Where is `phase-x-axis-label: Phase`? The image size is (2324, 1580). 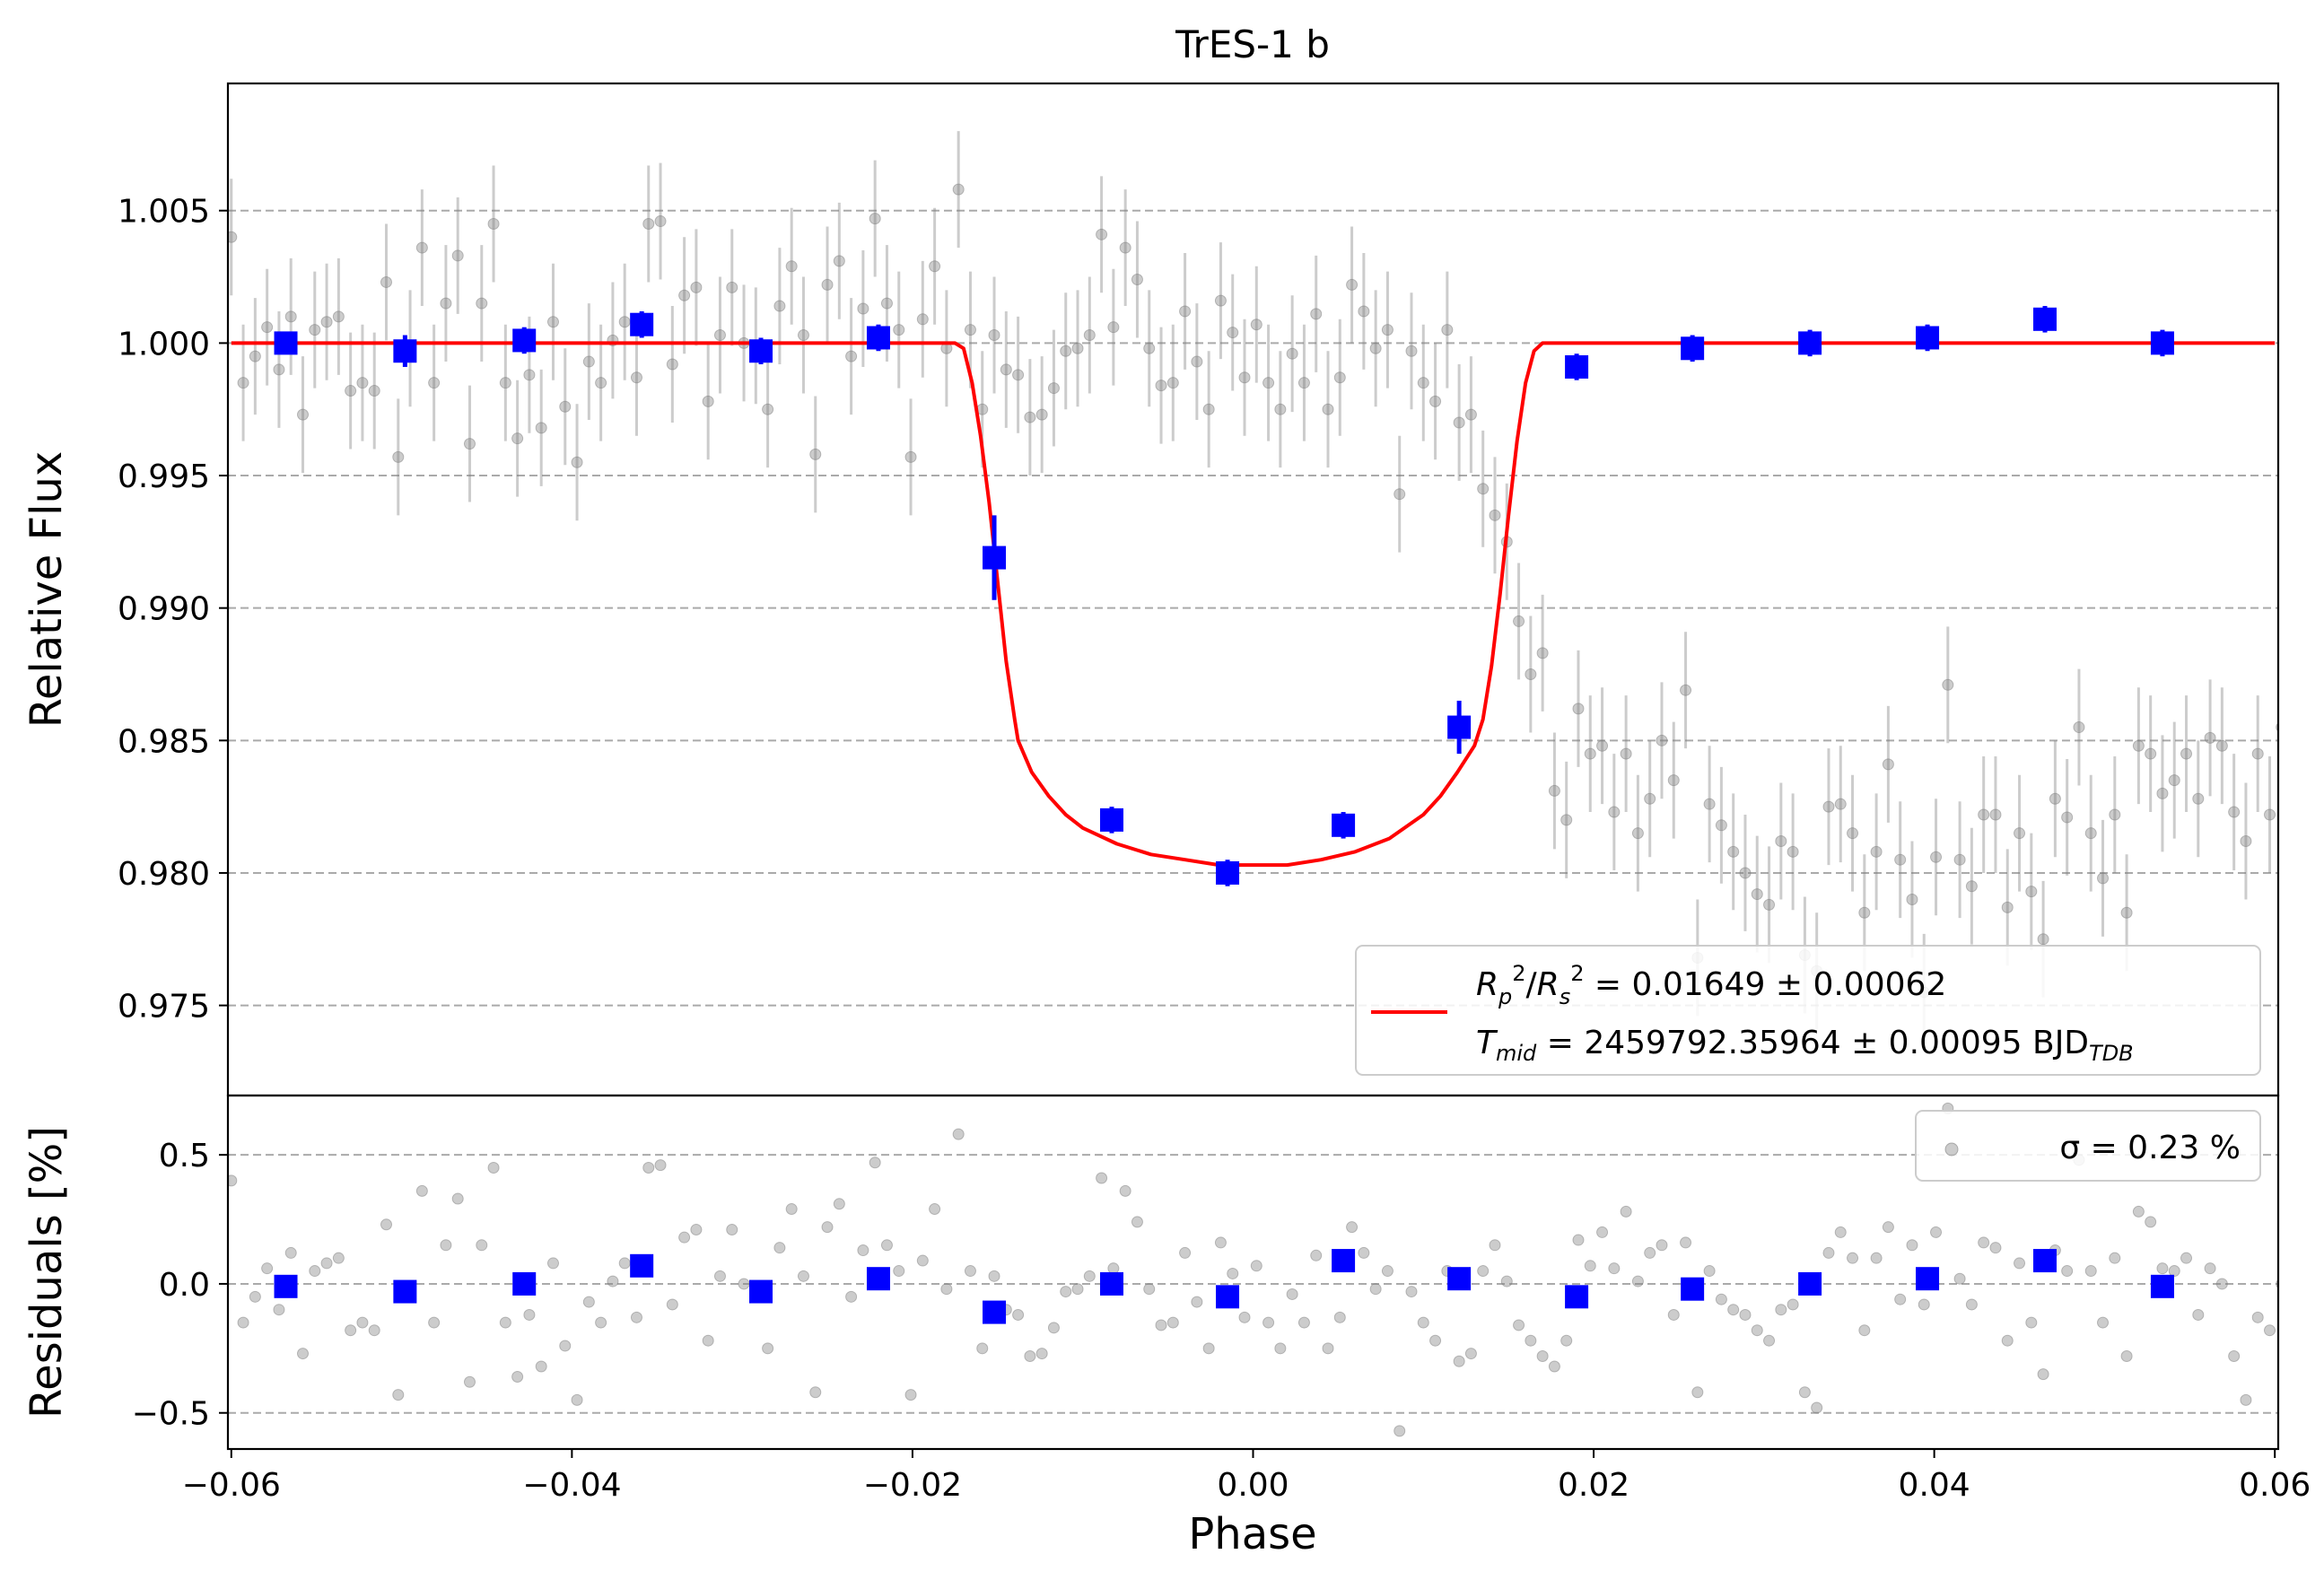
phase-x-axis-label: Phase is located at coordinates (1252, 1534).